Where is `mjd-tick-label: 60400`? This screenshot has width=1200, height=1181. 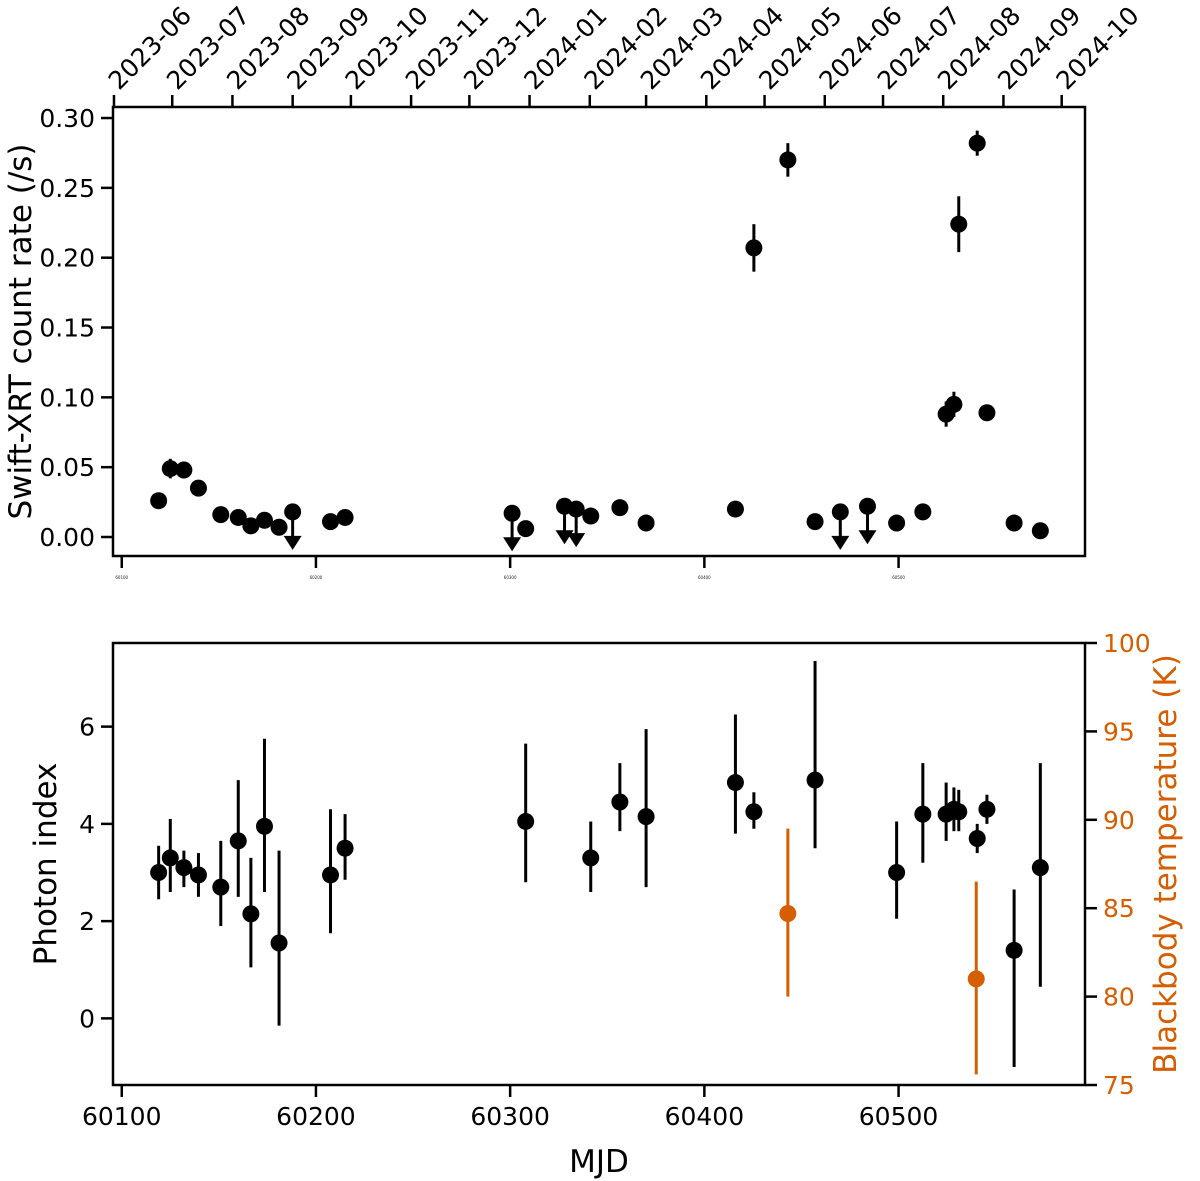 mjd-tick-label: 60400 is located at coordinates (705, 1116).